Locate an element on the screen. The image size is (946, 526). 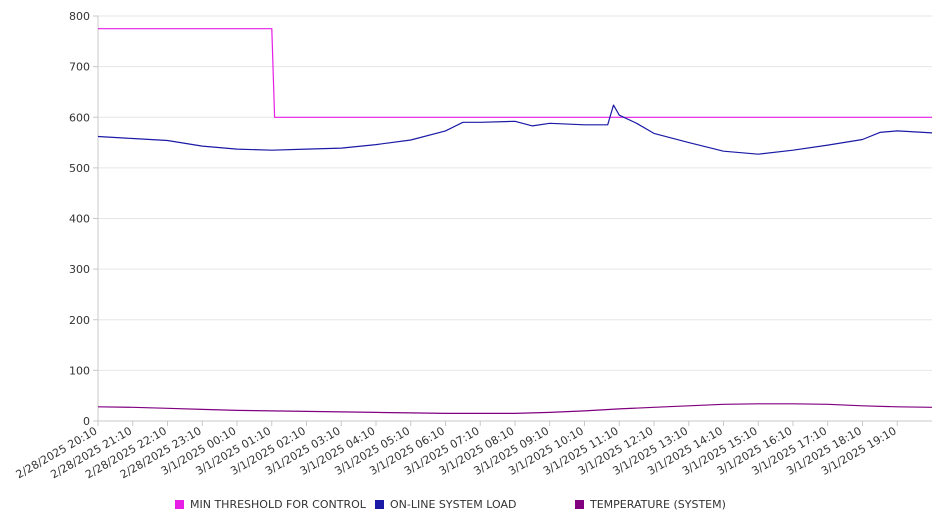
legend-label: ON-LINE SYSTEM LOAD is located at coordinates (453, 504).